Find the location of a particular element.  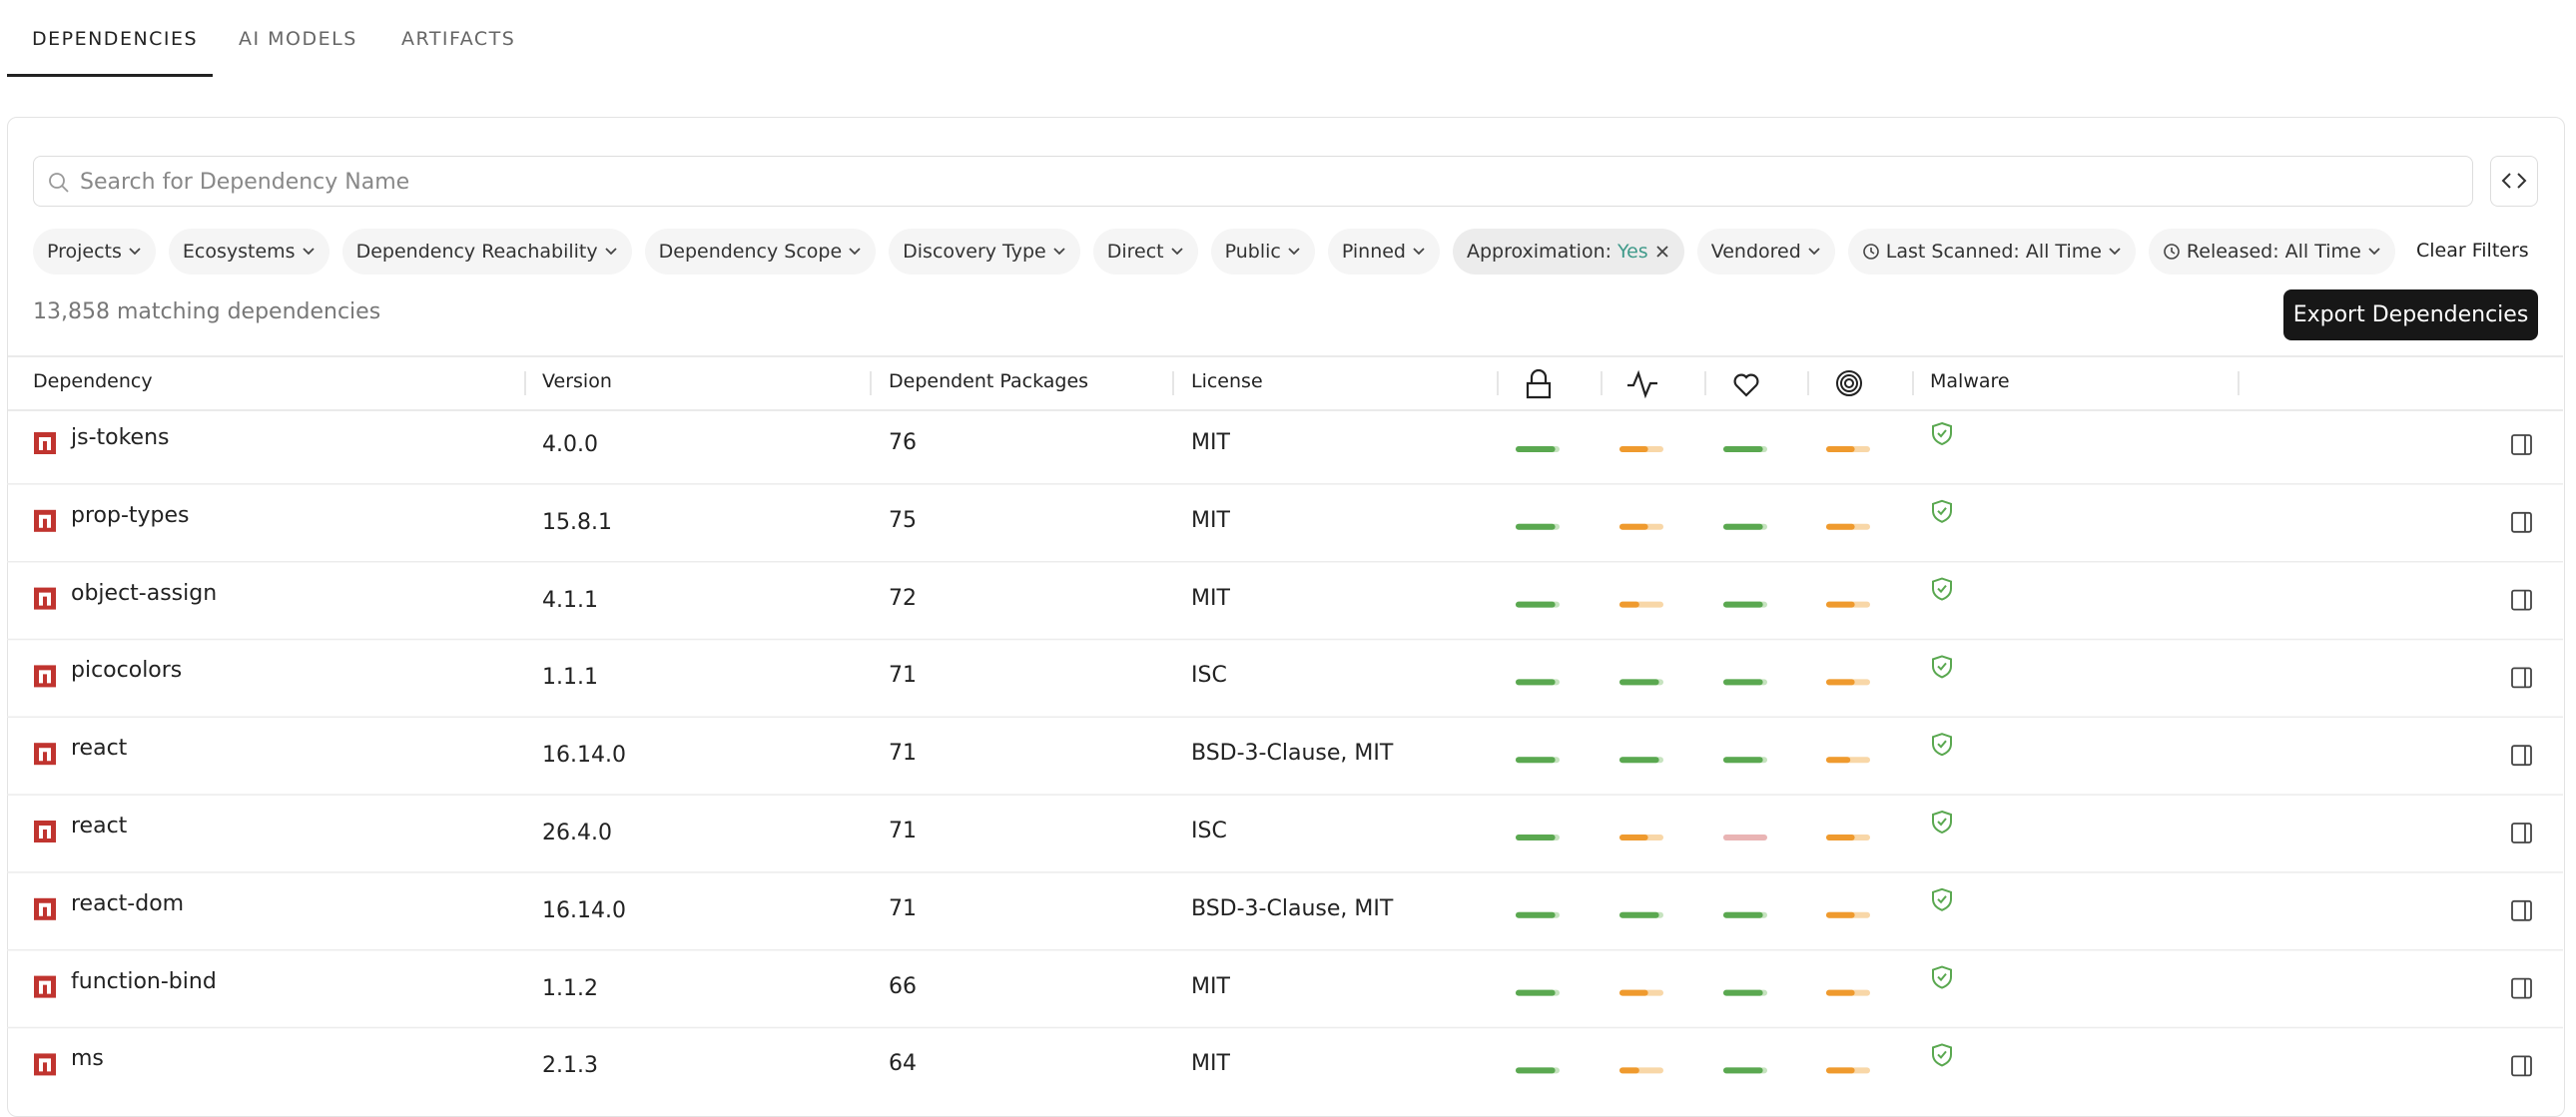

filter-chip: Dependency Reachability is located at coordinates (486, 252).